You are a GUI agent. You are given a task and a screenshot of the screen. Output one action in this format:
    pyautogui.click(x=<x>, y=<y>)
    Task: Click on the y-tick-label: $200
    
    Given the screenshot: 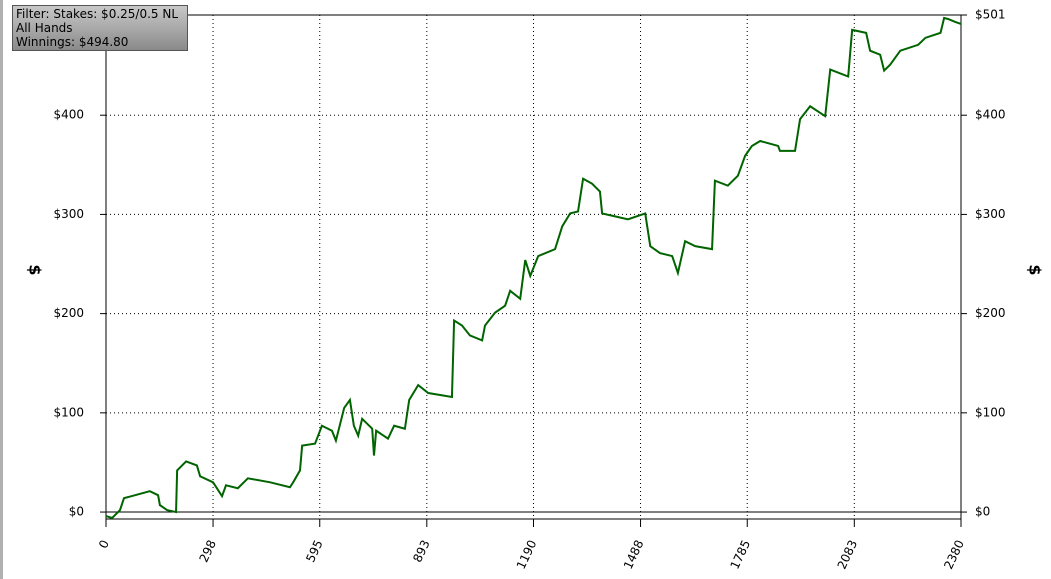 What is the action you would take?
    pyautogui.click(x=68, y=313)
    